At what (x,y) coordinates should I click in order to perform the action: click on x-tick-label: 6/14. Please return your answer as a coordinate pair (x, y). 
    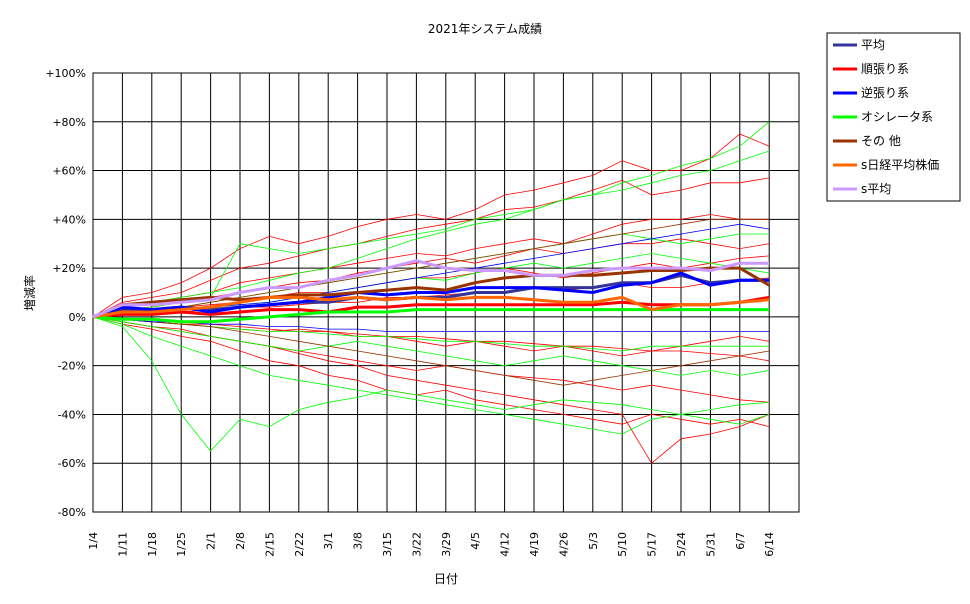
    Looking at the image, I should click on (769, 544).